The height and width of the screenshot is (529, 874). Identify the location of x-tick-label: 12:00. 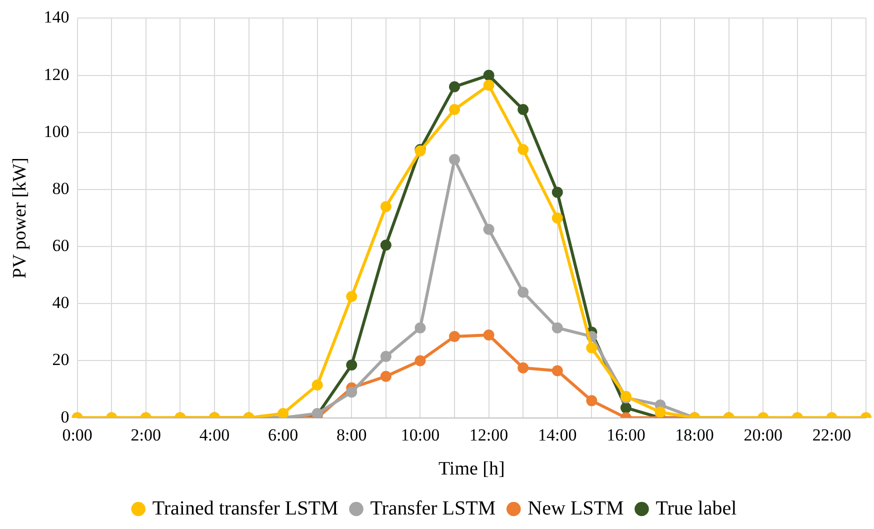
(488, 434).